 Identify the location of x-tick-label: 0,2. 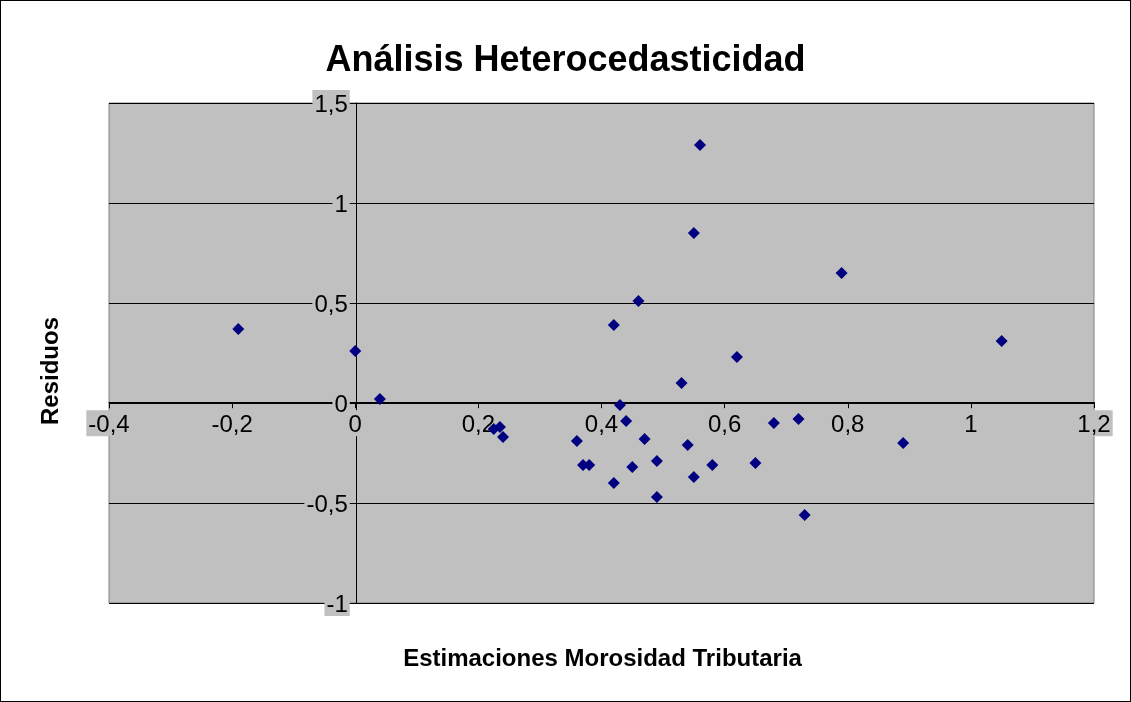
(478, 423).